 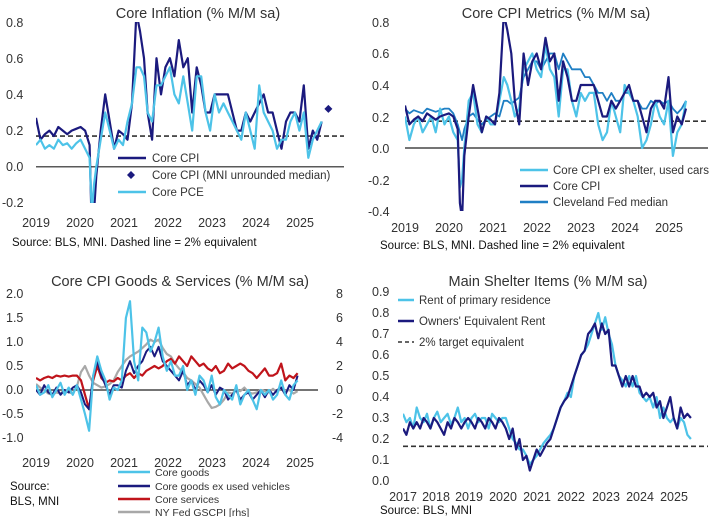 I want to click on y-axis-core-cpi-metrics: 0.8 0.6 0.4 0.2 0.0 -0.2 -0.4, so click(x=379, y=117).